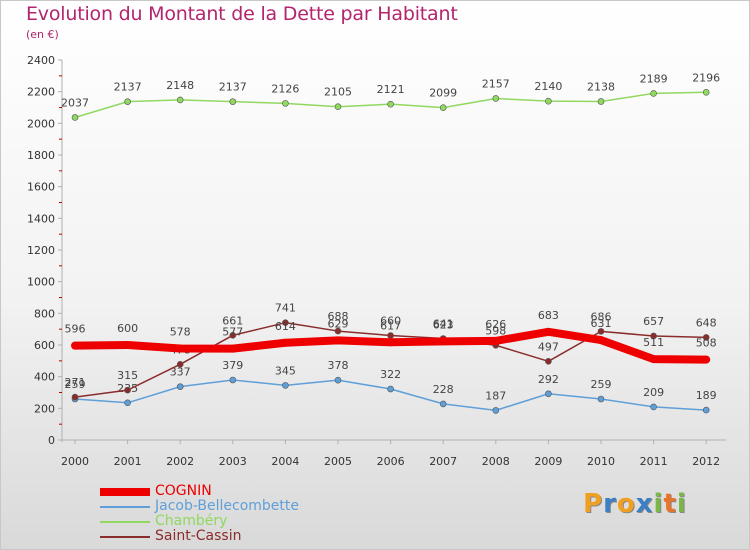 The height and width of the screenshot is (550, 750). I want to click on y-tick-label: 1000, so click(41, 282).